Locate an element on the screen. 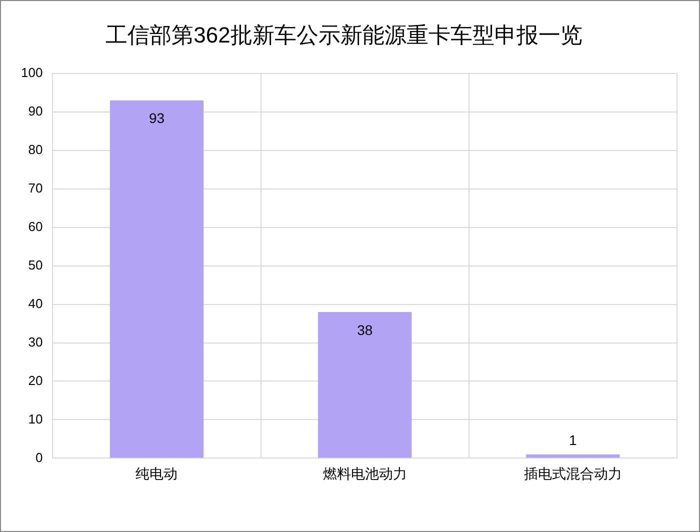 The width and height of the screenshot is (700, 532). x-tick-label: 燃料电池动力 is located at coordinates (364, 473).